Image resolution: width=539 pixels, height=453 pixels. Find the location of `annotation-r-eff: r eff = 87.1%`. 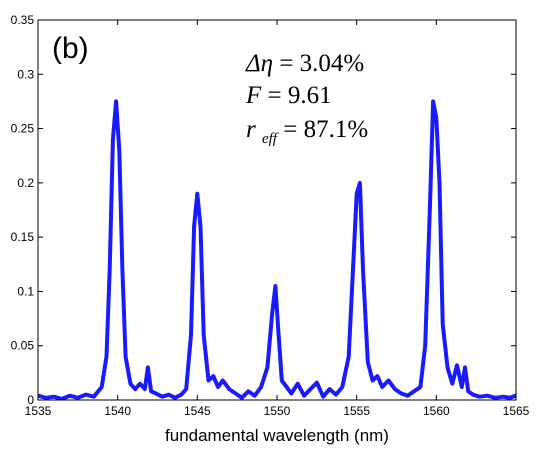

annotation-r-eff: r eff = 87.1% is located at coordinates (307, 132).